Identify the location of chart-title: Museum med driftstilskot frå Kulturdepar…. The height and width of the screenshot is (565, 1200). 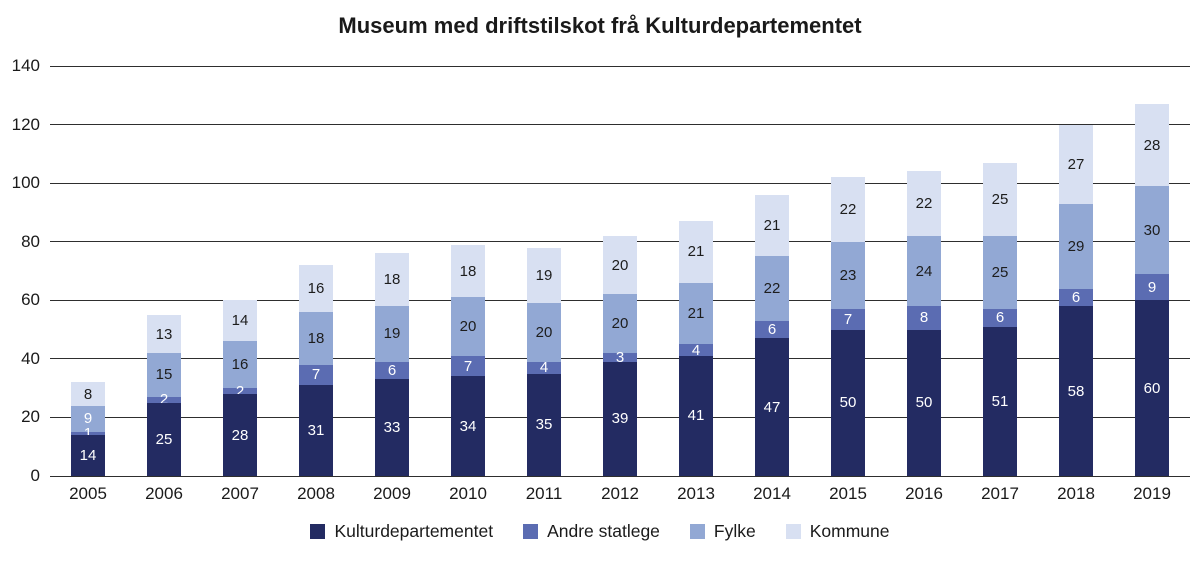
(600, 25).